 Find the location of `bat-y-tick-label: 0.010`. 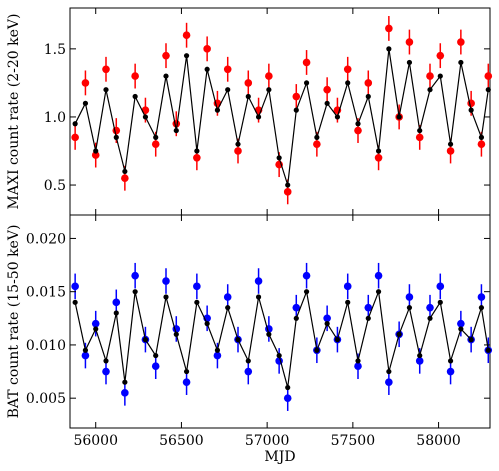

bat-y-tick-label: 0.010 is located at coordinates (46, 346).